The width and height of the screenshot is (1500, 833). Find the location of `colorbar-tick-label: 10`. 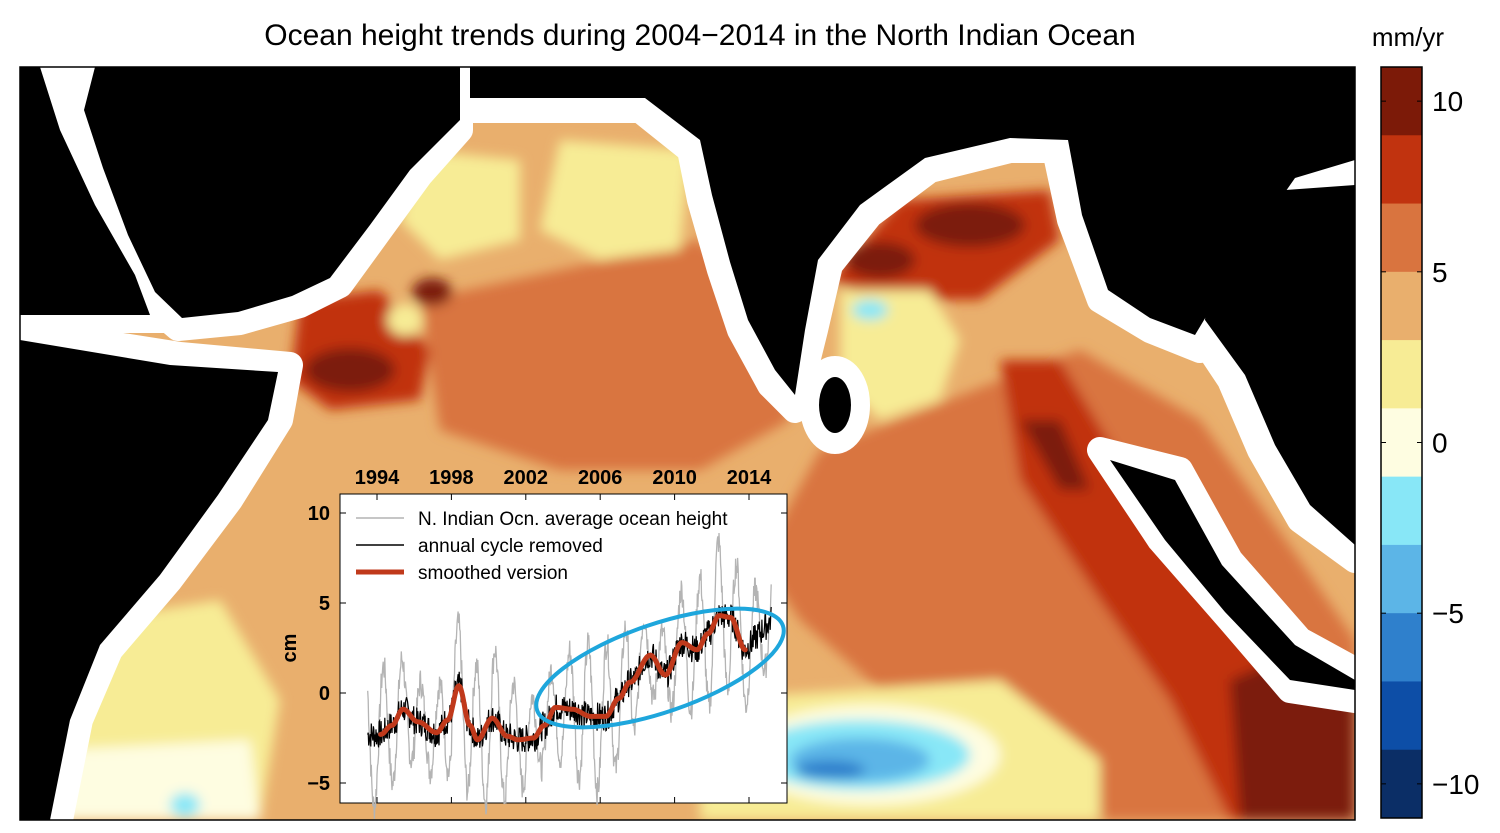

colorbar-tick-label: 10 is located at coordinates (1447, 101).